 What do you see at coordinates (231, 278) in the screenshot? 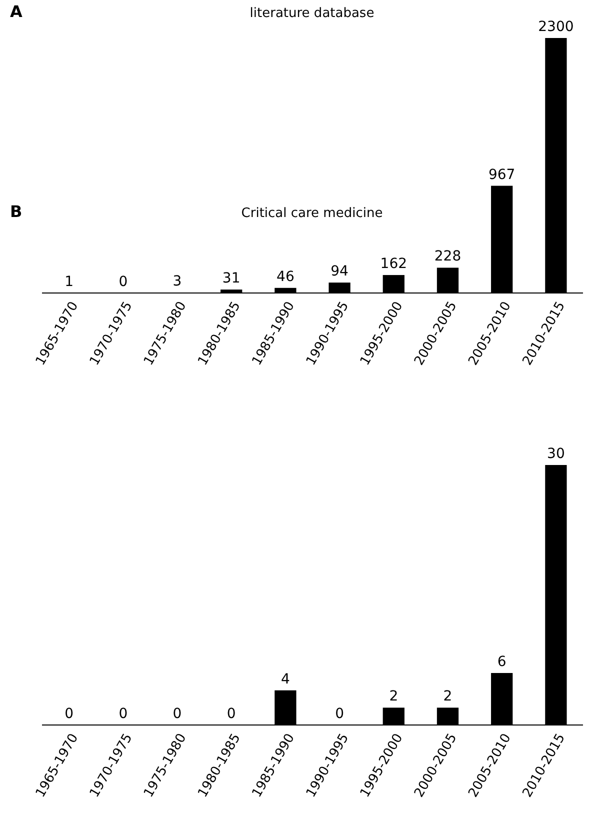
I see `data-label: 31` at bounding box center [231, 278].